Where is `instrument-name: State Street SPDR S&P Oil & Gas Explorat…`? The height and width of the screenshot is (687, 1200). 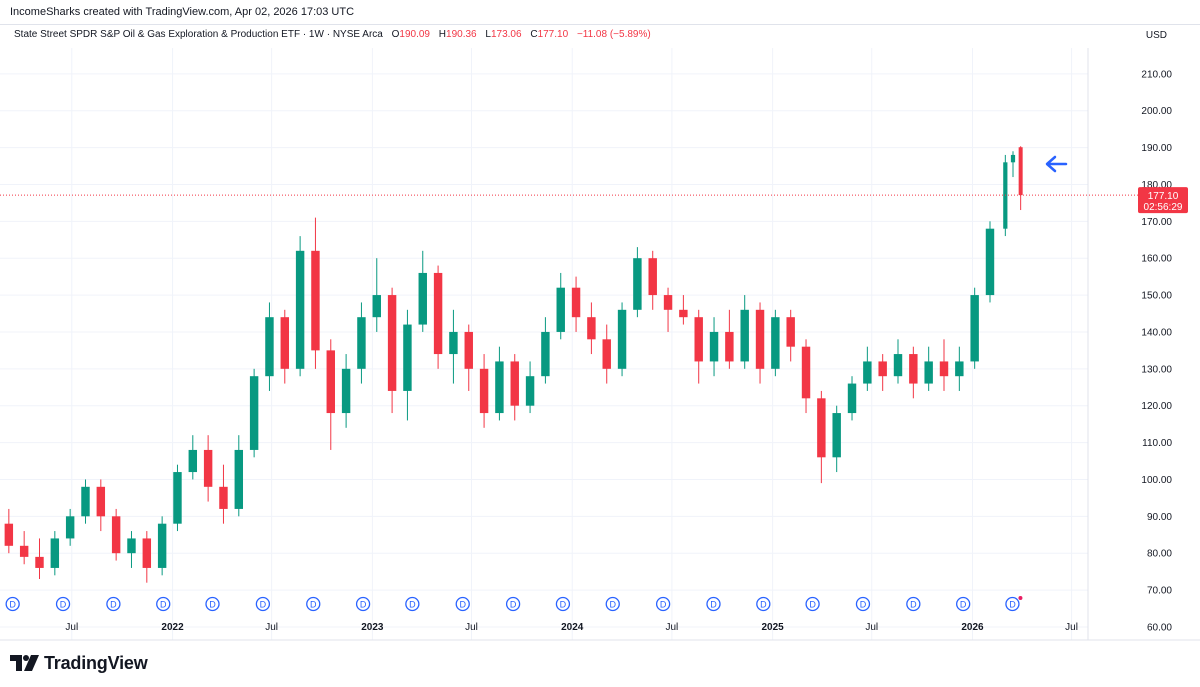
instrument-name: State Street SPDR S&P Oil & Gas Explorat… is located at coordinates (198, 34).